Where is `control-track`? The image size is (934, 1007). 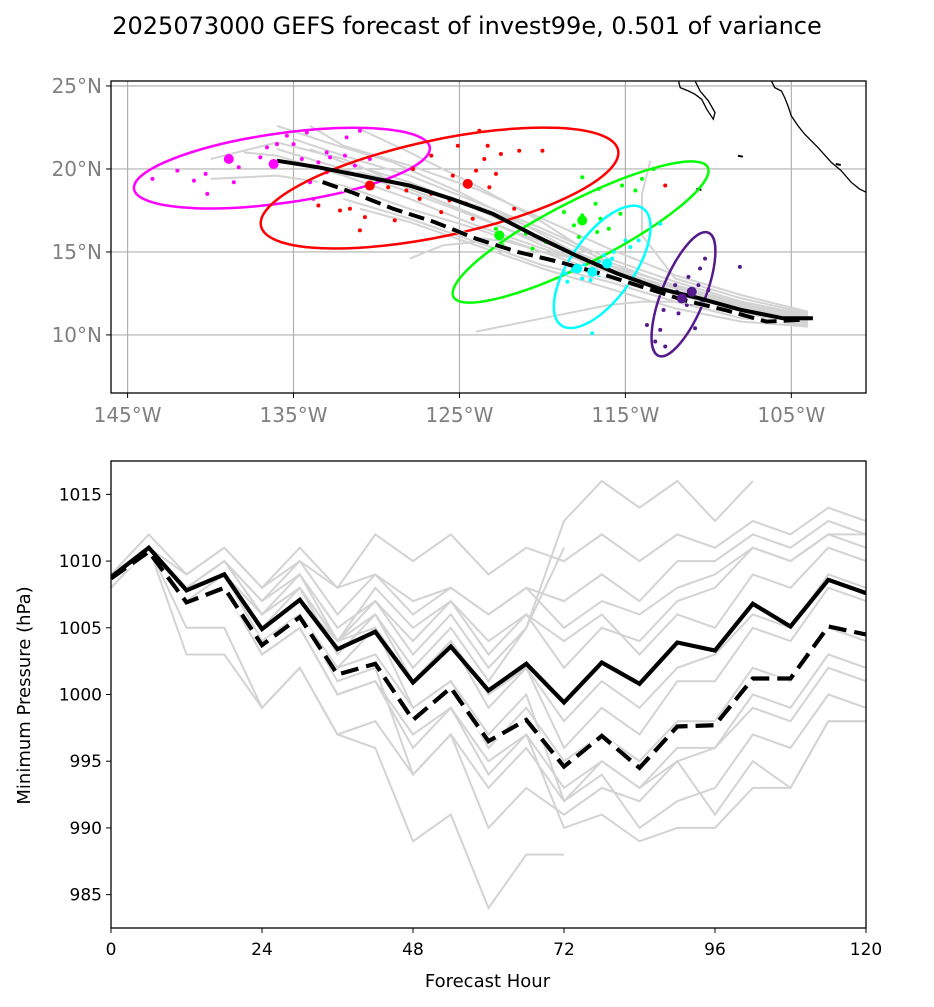
control-track is located at coordinates (558, 251).